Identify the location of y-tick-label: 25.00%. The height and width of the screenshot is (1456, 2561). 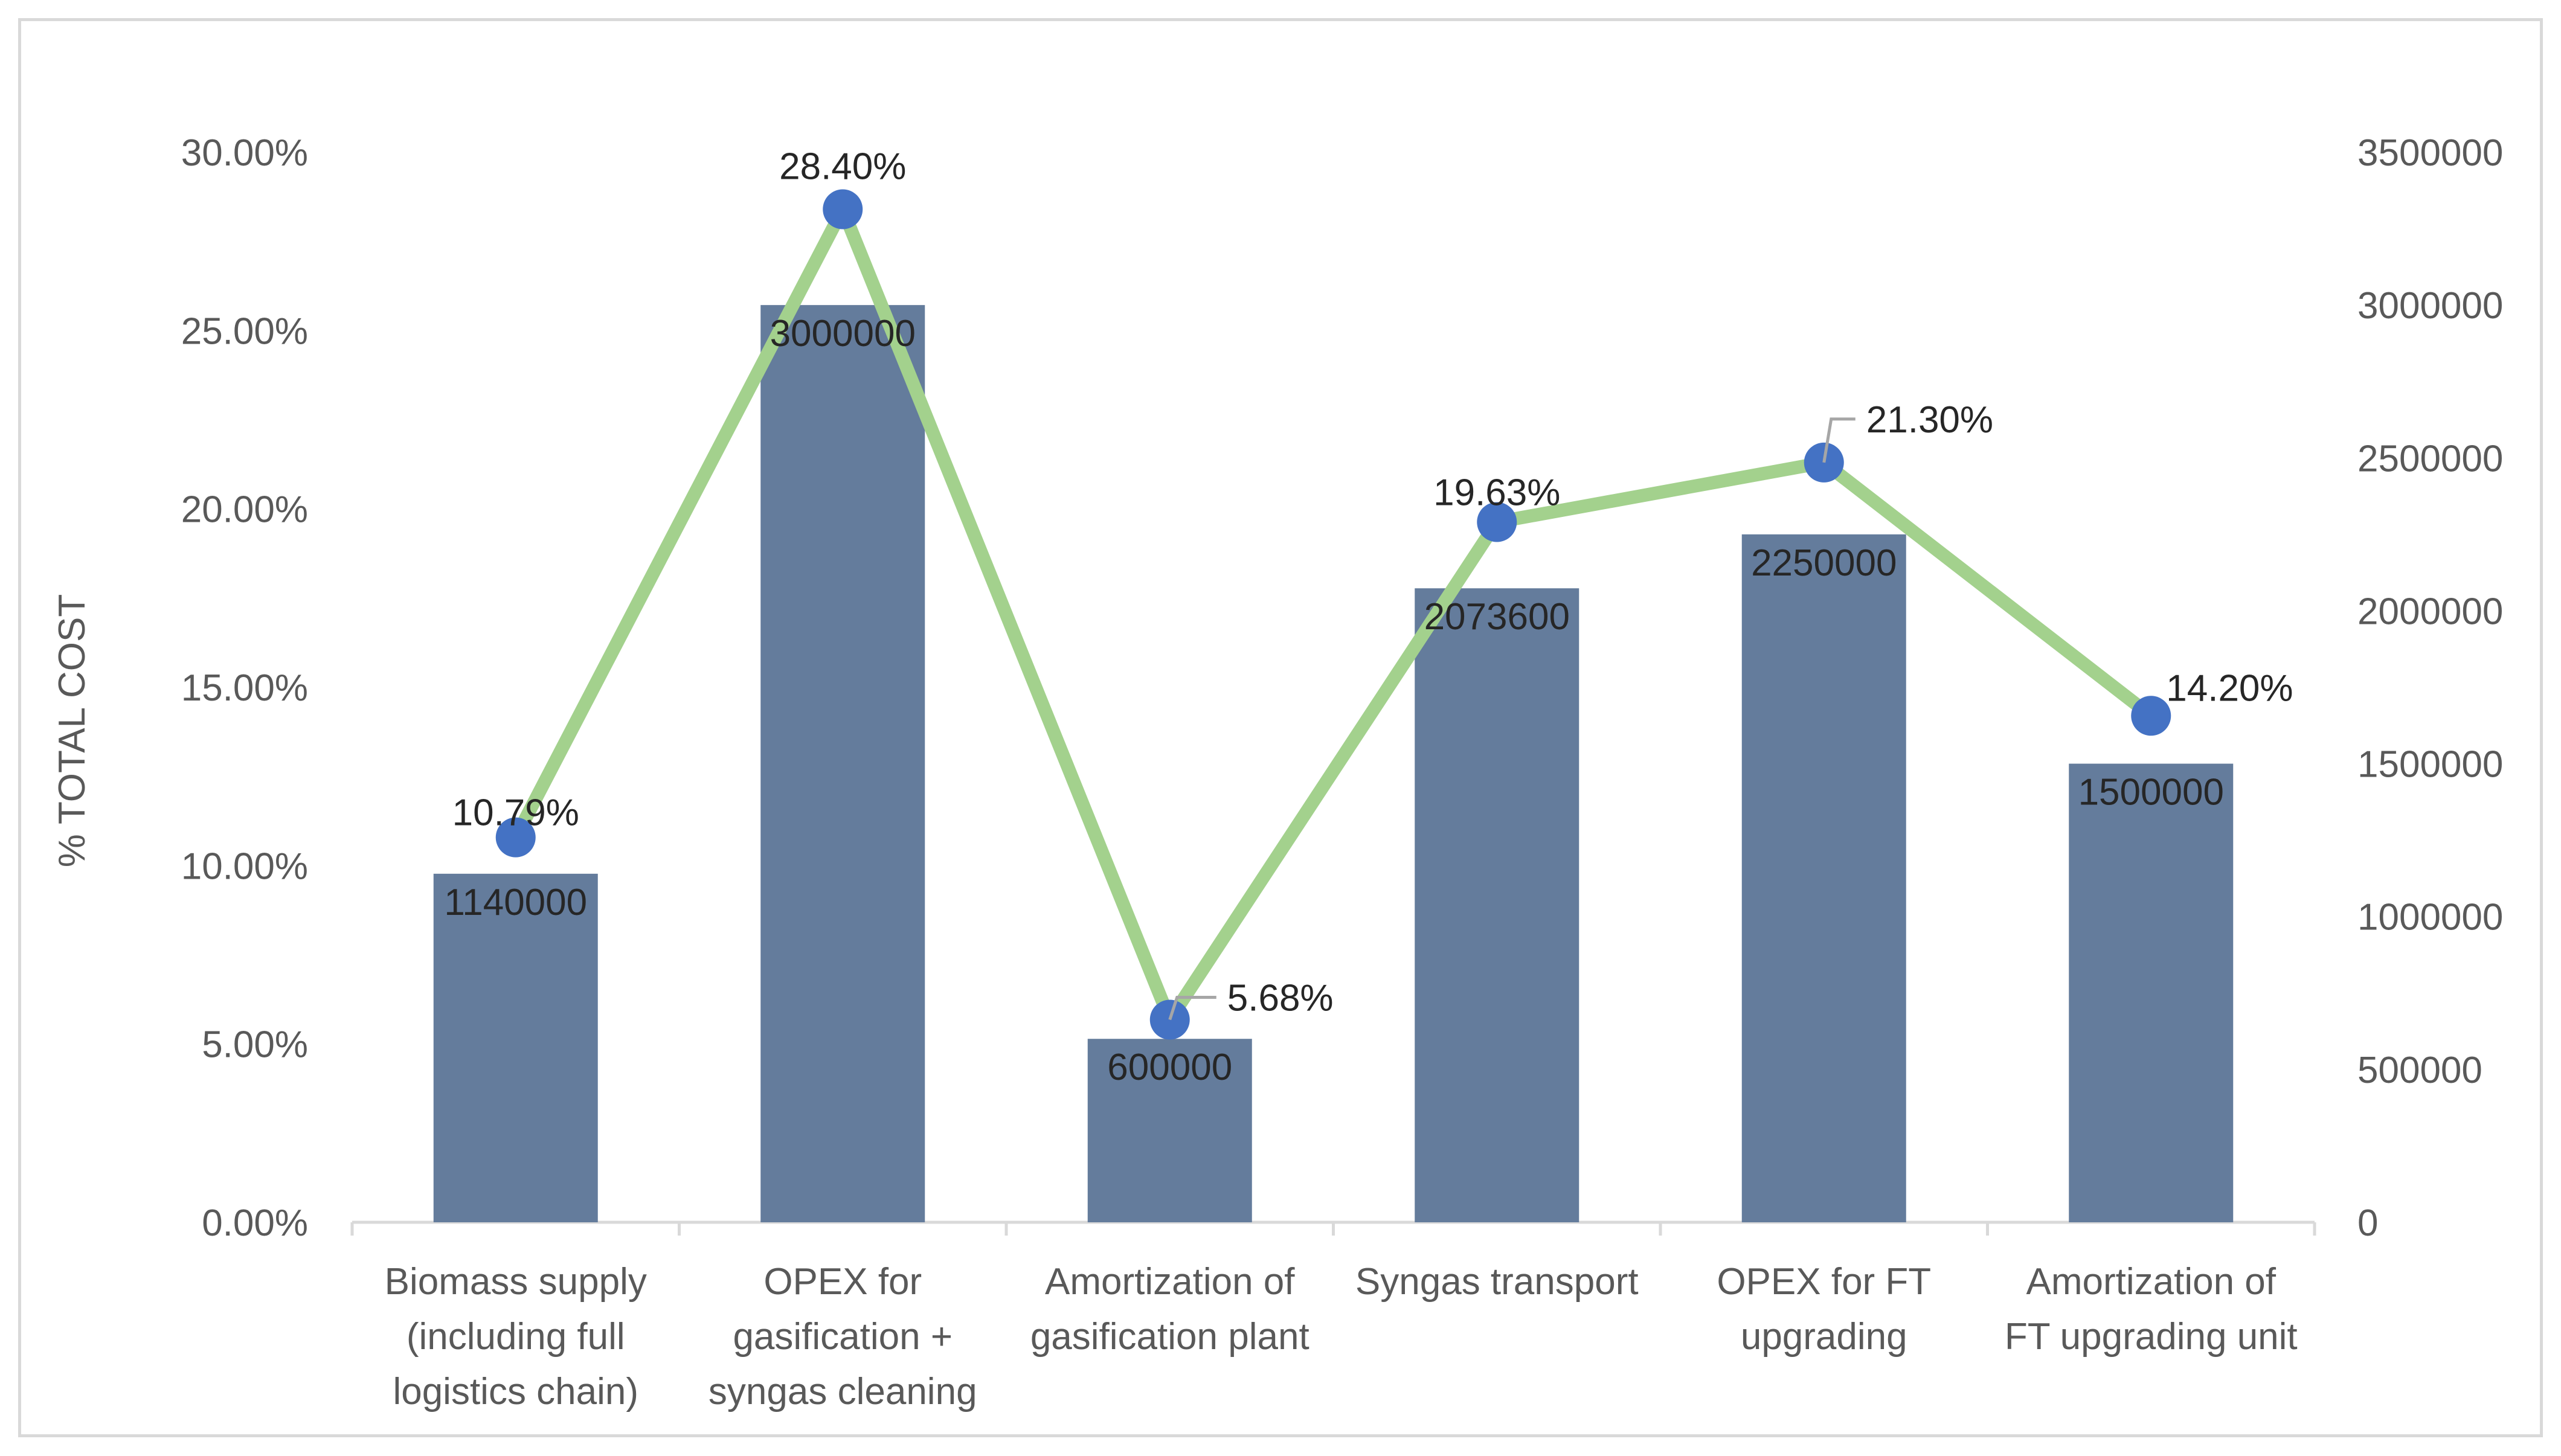
(244, 331).